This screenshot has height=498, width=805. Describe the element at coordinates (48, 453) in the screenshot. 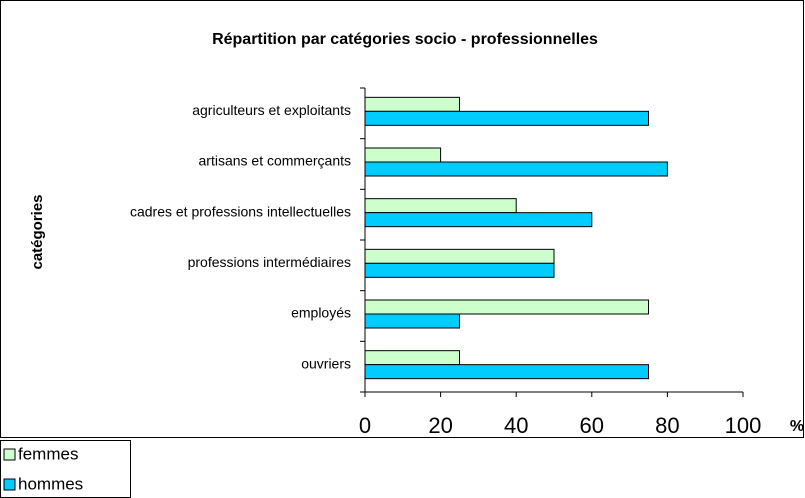

I see `legend-label: femmes` at that location.